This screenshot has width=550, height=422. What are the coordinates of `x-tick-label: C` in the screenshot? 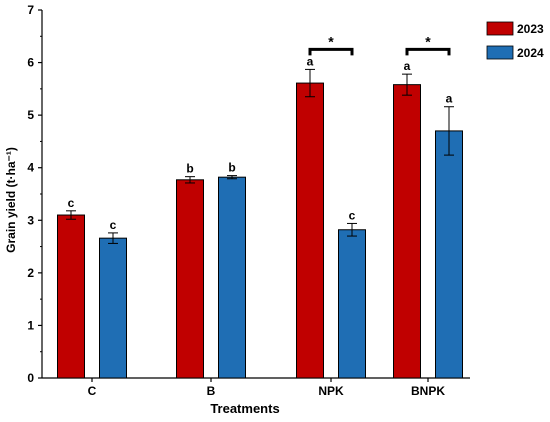 It's located at (92, 391).